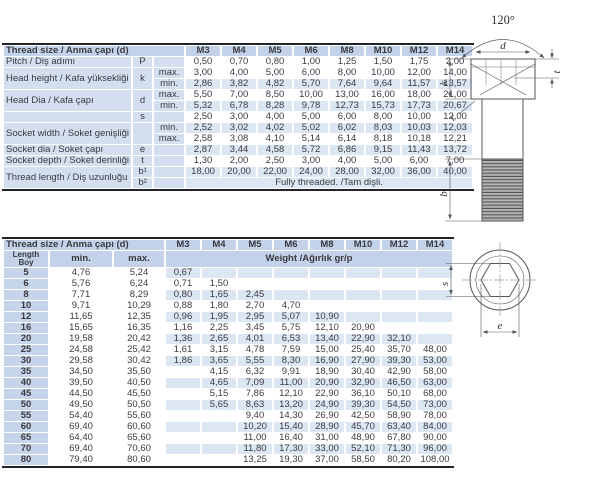 The width and height of the screenshot is (600, 480). What do you see at coordinates (26, 405) in the screenshot?
I see `length-value: 50` at bounding box center [26, 405].